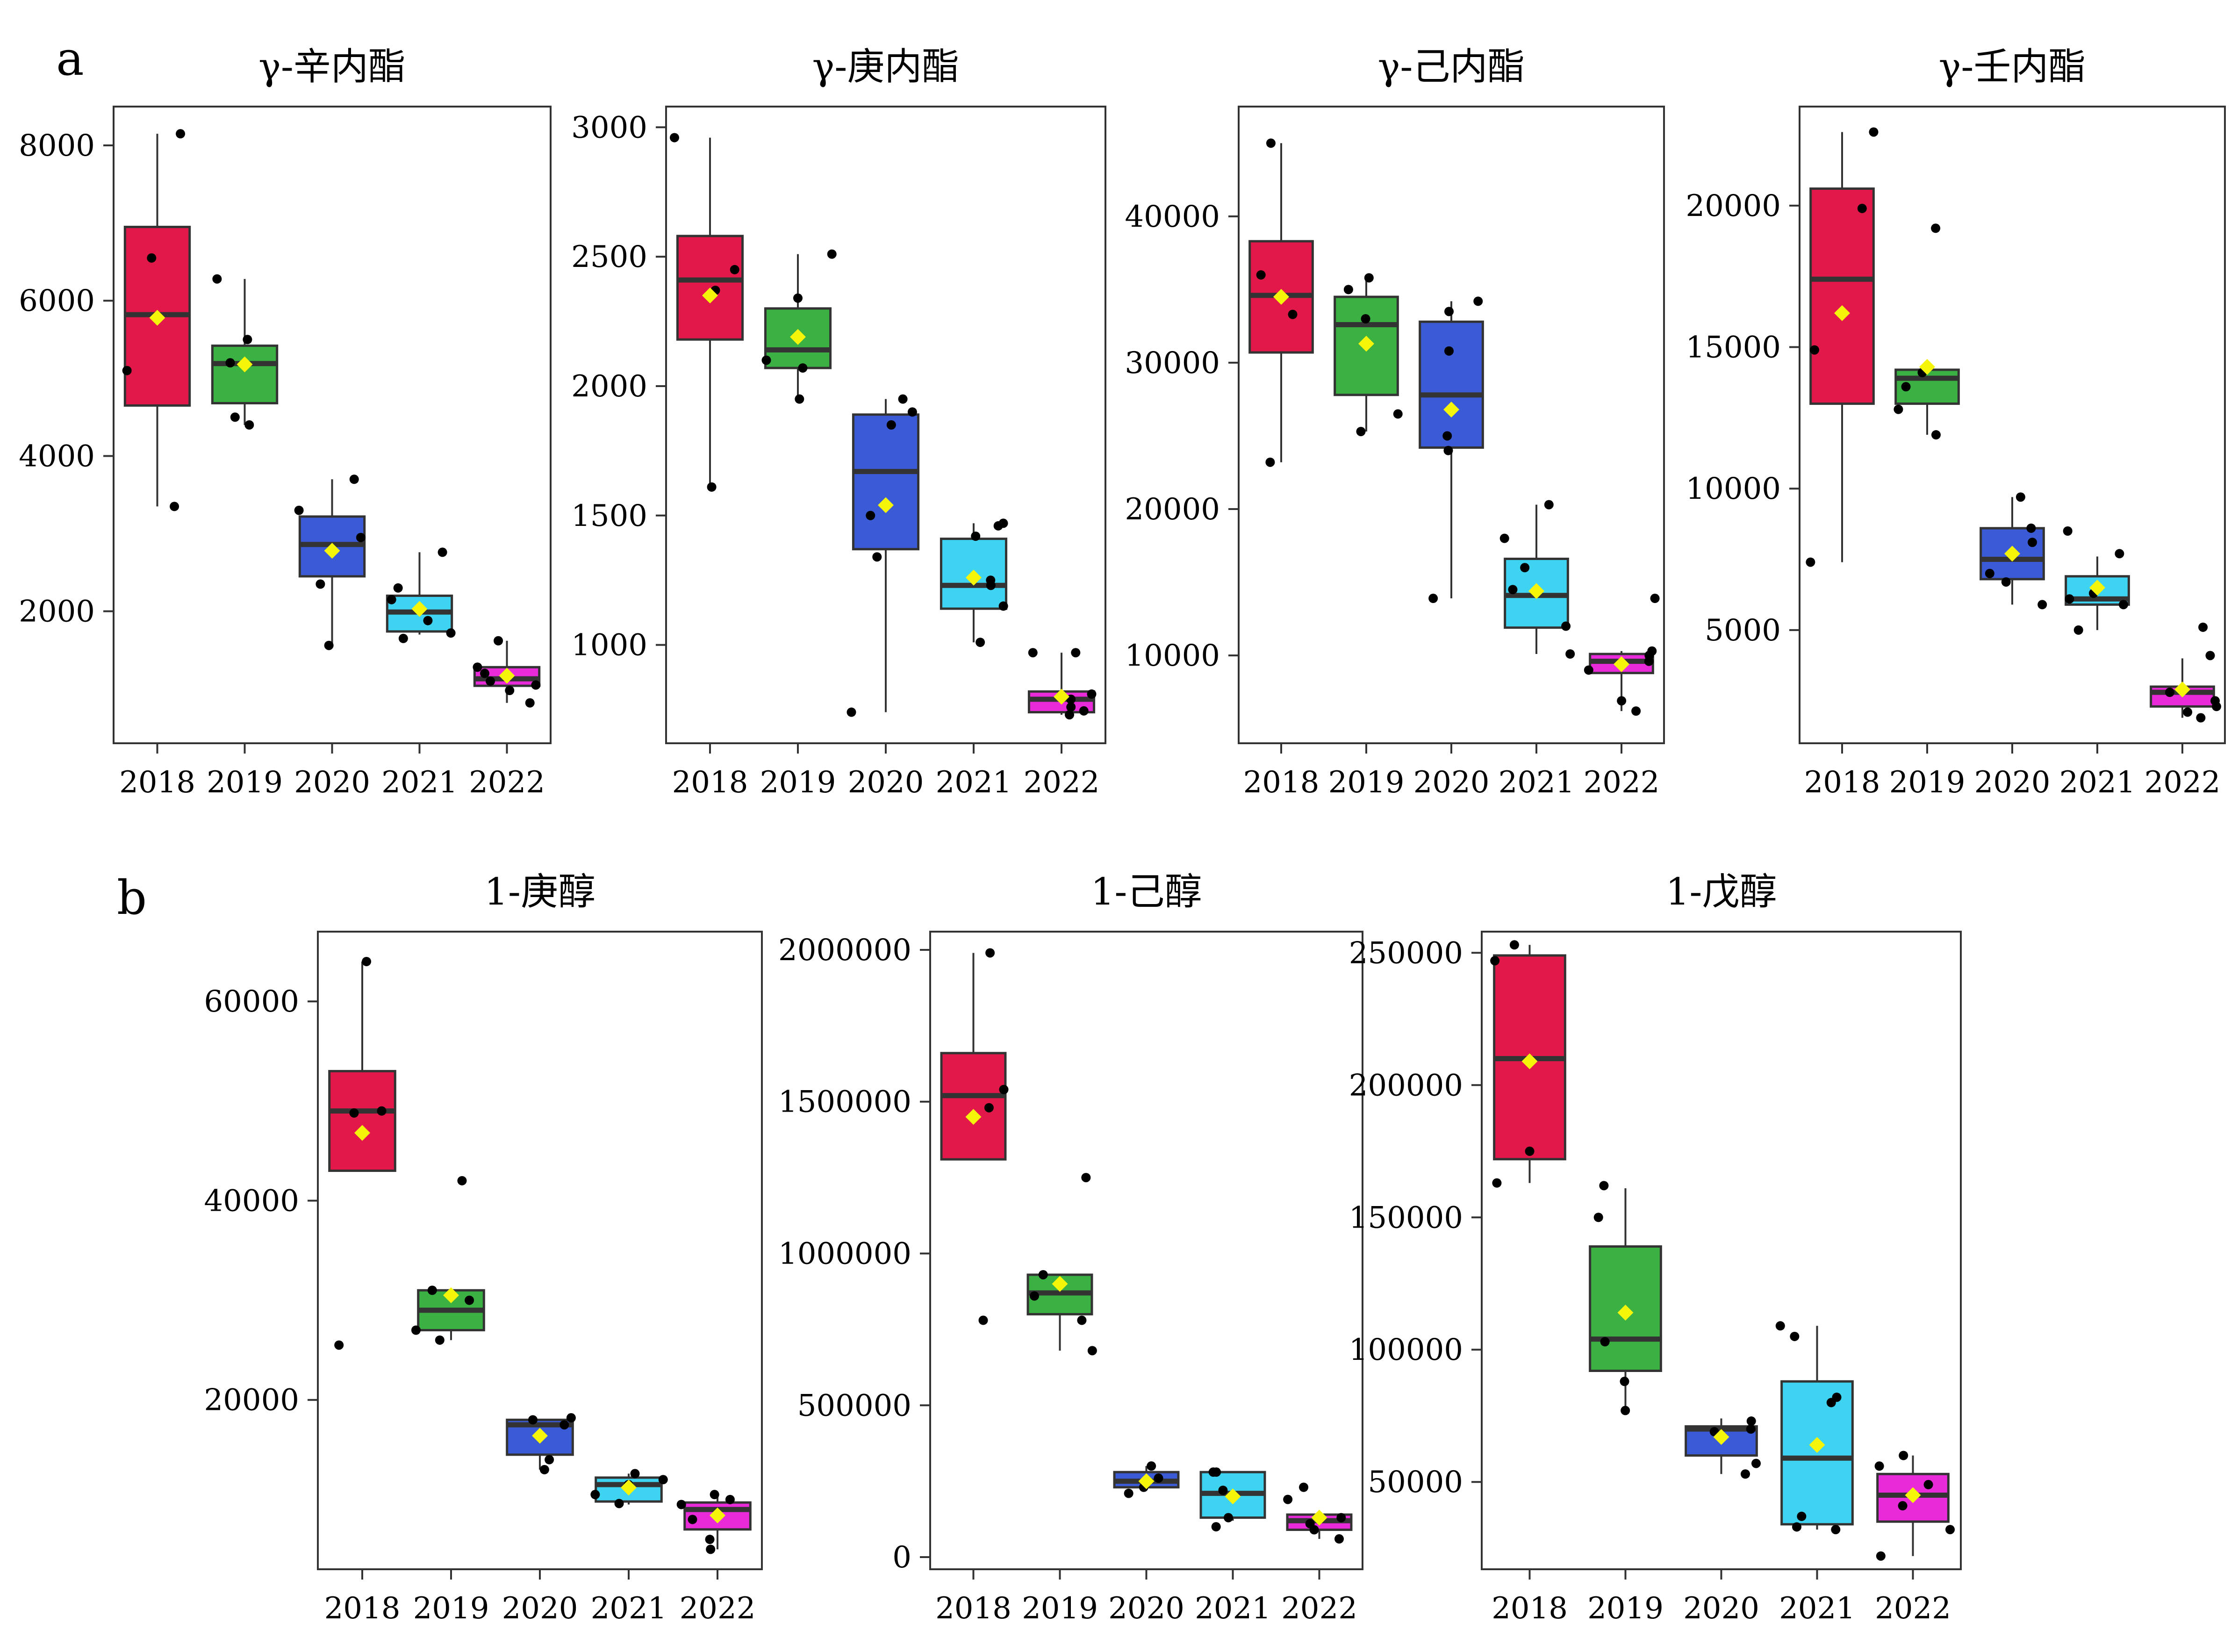 This screenshot has width=2238, height=1652. What do you see at coordinates (1451, 67) in the screenshot?
I see `chart-title: γ-己内酯` at bounding box center [1451, 67].